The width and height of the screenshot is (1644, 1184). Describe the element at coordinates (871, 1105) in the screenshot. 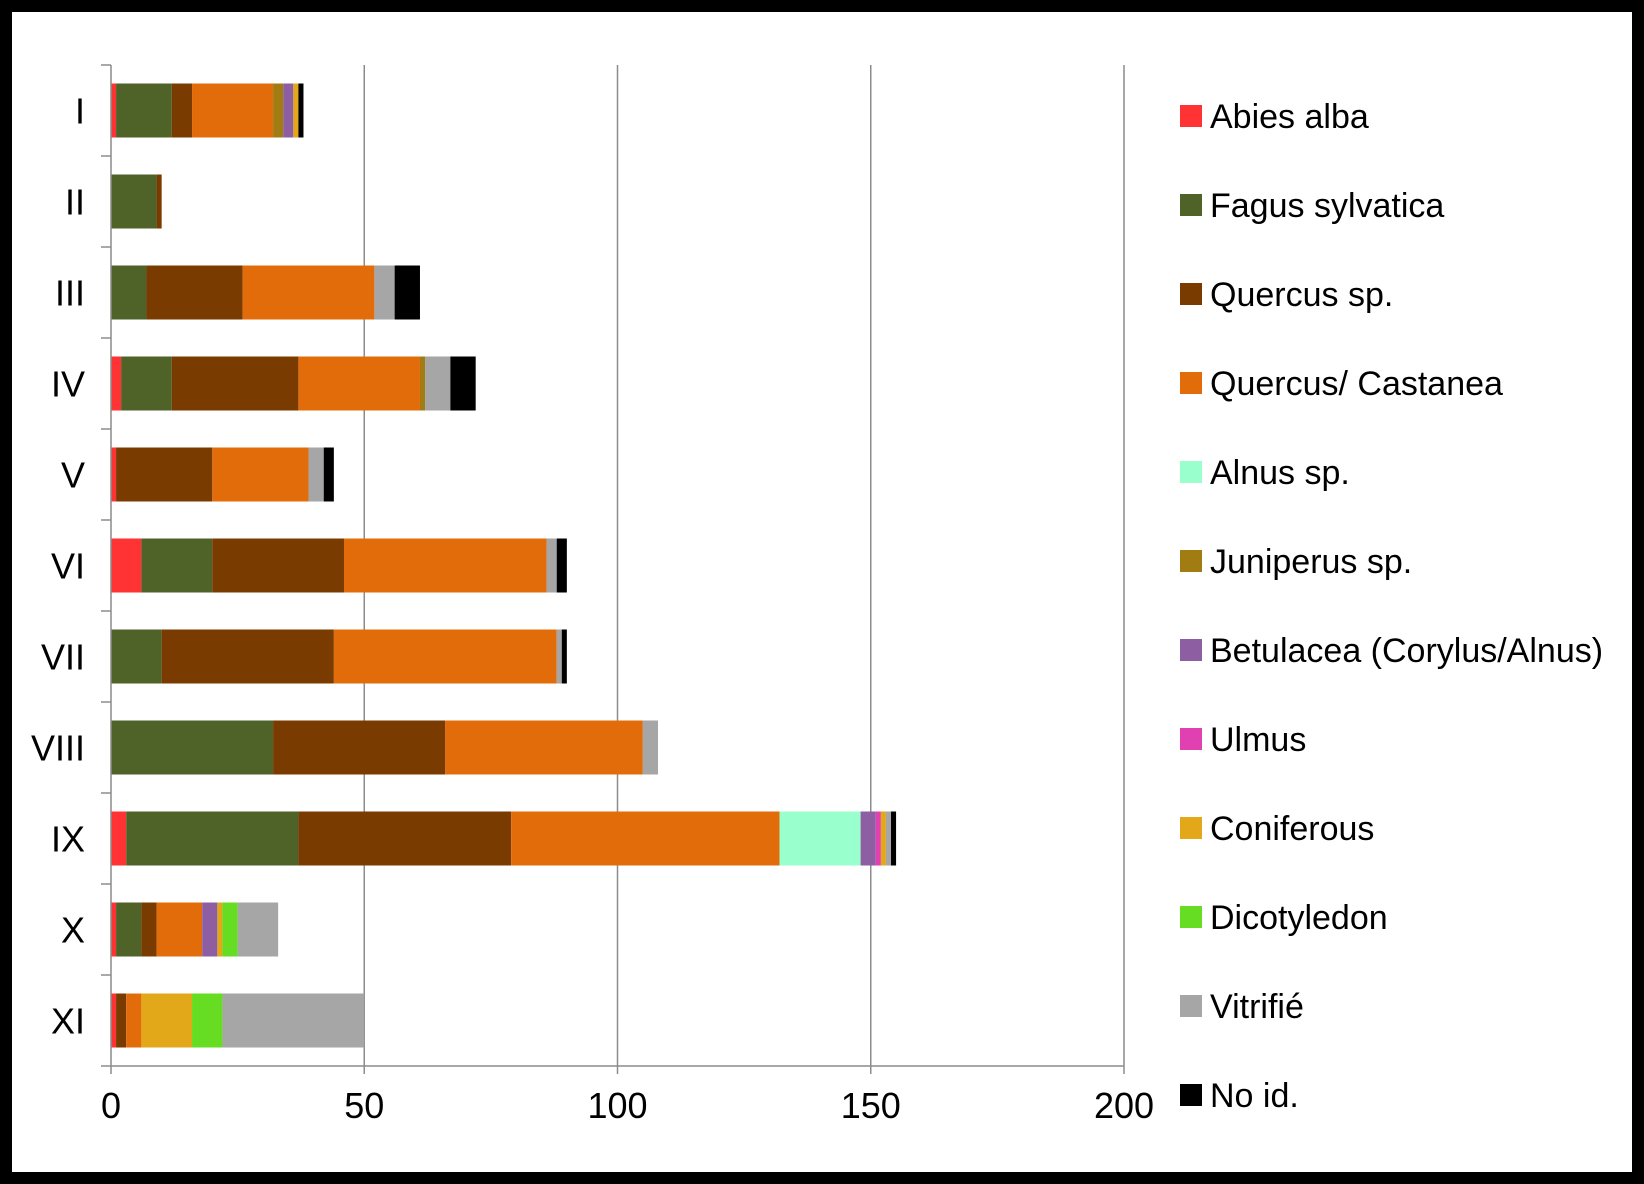

I see `x-tick-label: 150` at that location.